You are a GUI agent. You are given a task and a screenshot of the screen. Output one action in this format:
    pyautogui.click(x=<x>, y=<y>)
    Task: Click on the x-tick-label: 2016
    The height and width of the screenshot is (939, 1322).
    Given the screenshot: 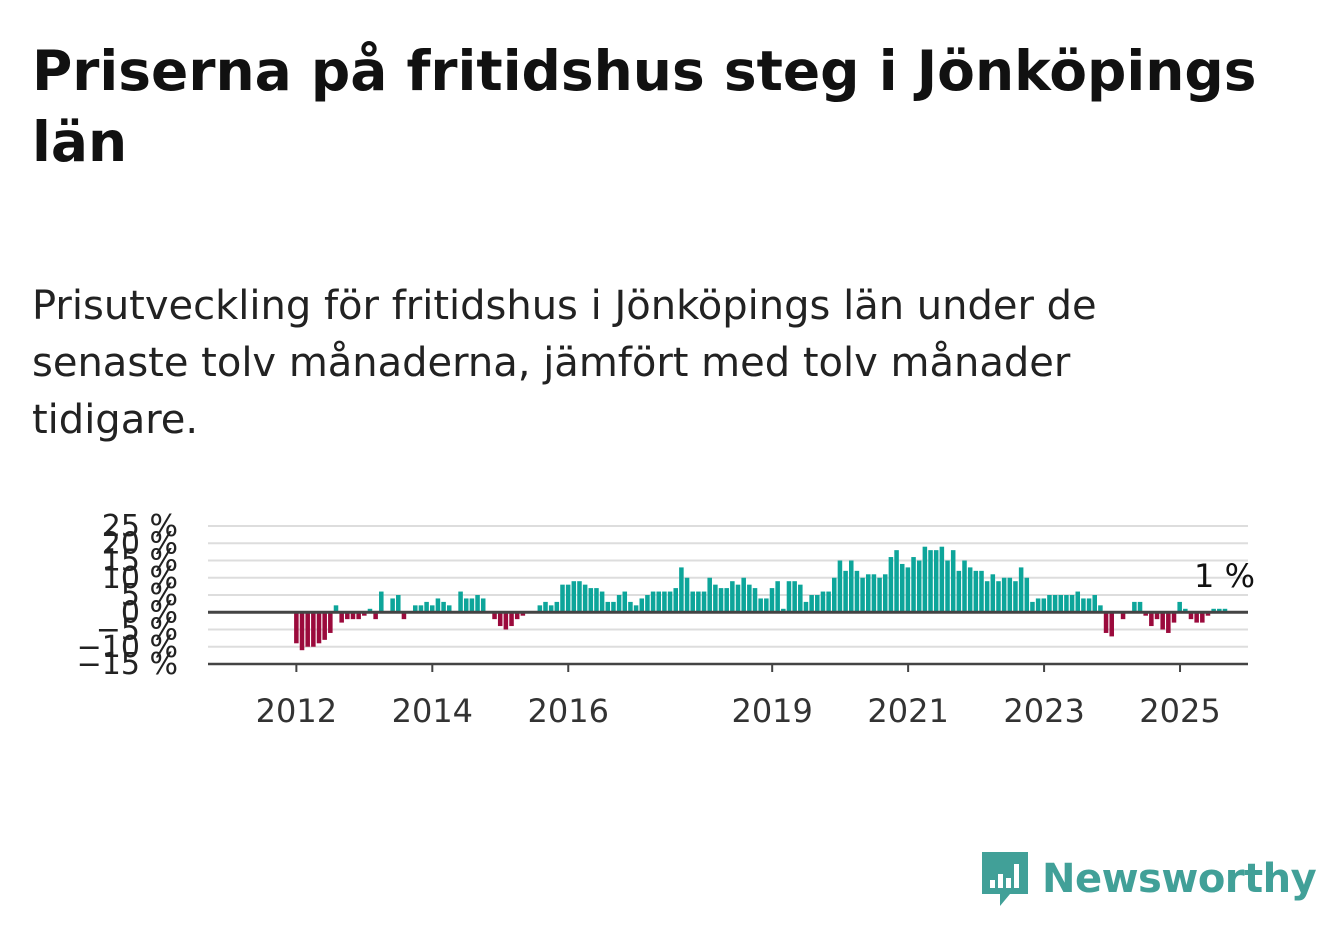 What is the action you would take?
    pyautogui.click(x=568, y=711)
    